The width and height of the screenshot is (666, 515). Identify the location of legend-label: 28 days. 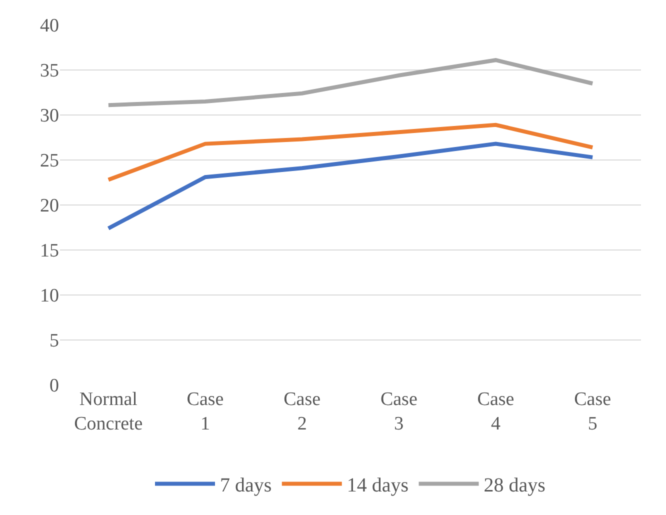
(515, 485).